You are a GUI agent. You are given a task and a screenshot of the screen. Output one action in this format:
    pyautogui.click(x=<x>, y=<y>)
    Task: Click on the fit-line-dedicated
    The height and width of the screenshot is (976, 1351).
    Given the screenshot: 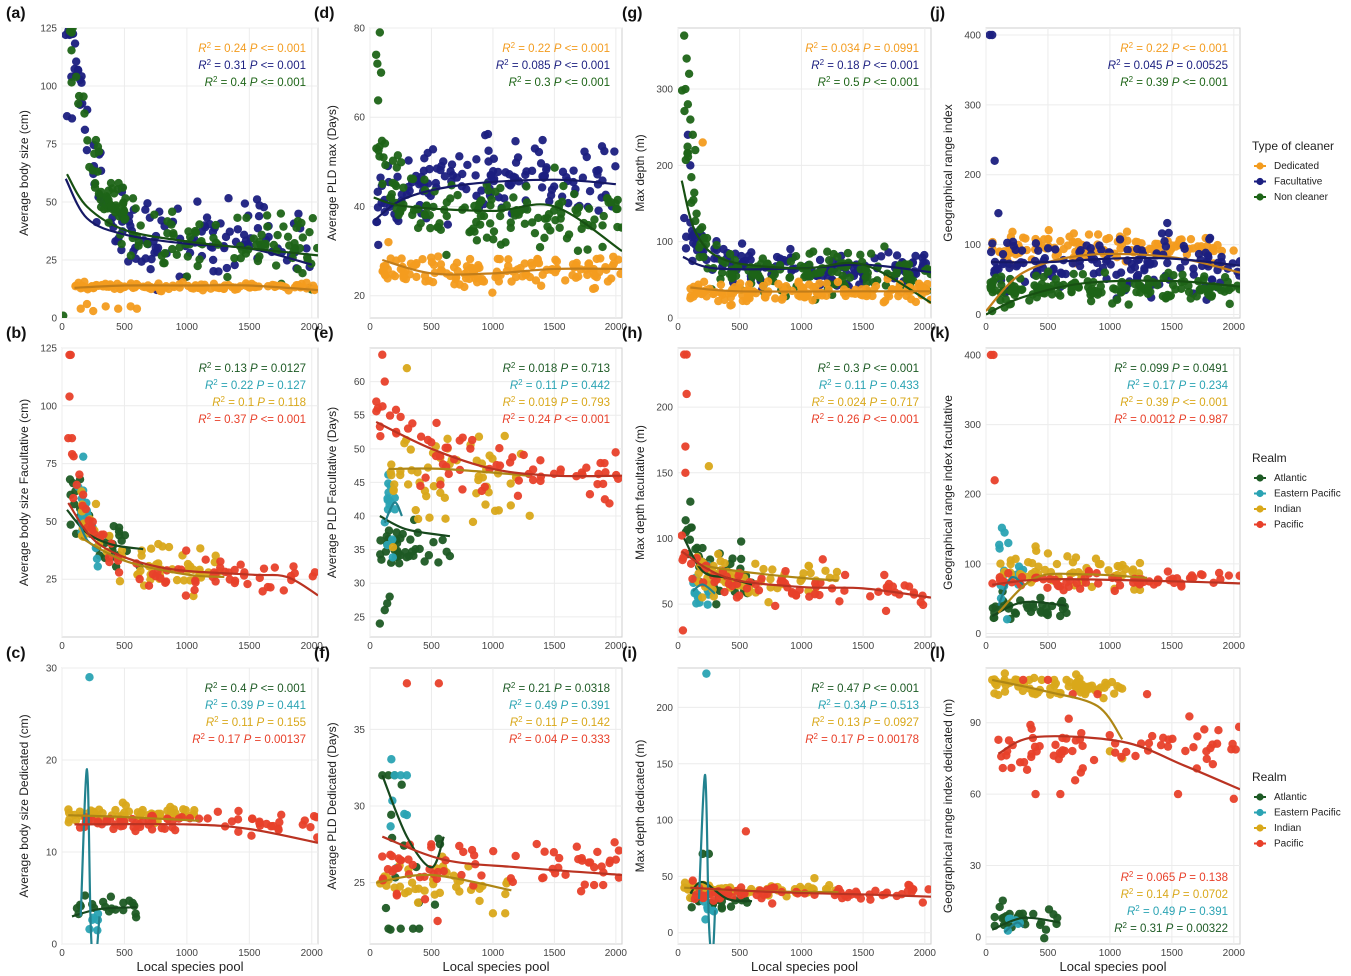 What is the action you would take?
    pyautogui.click(x=810, y=289)
    